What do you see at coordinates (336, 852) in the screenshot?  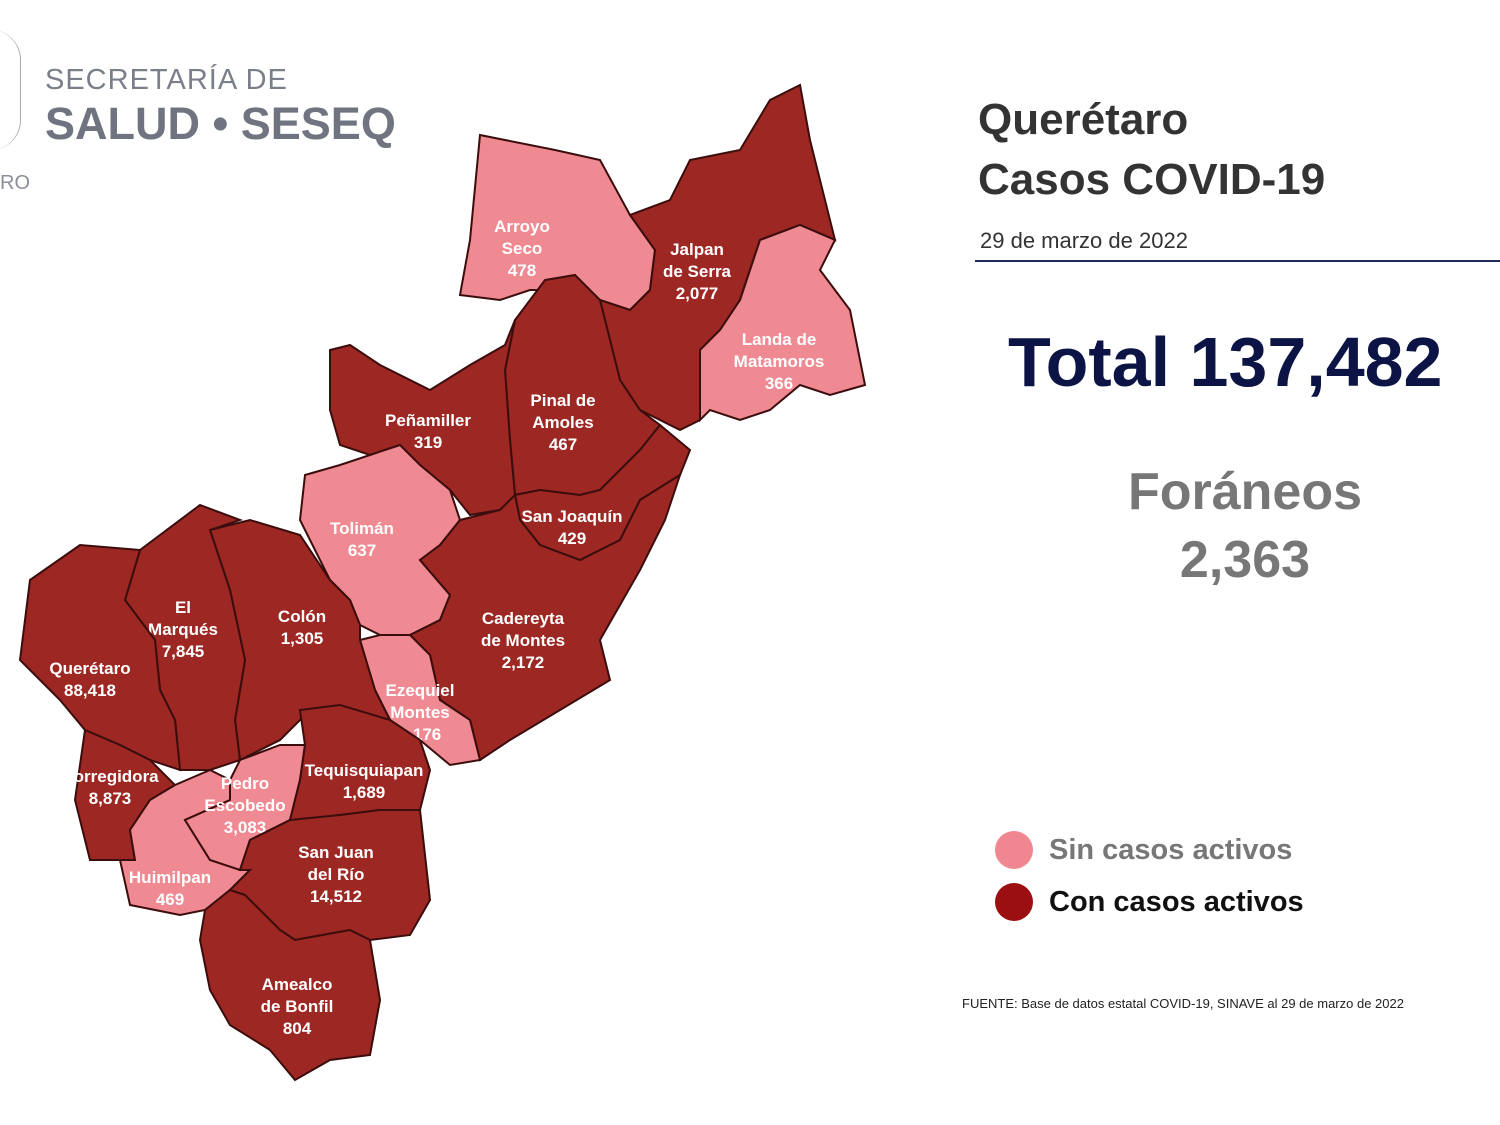 I see `municipality-name-label: San Juan` at bounding box center [336, 852].